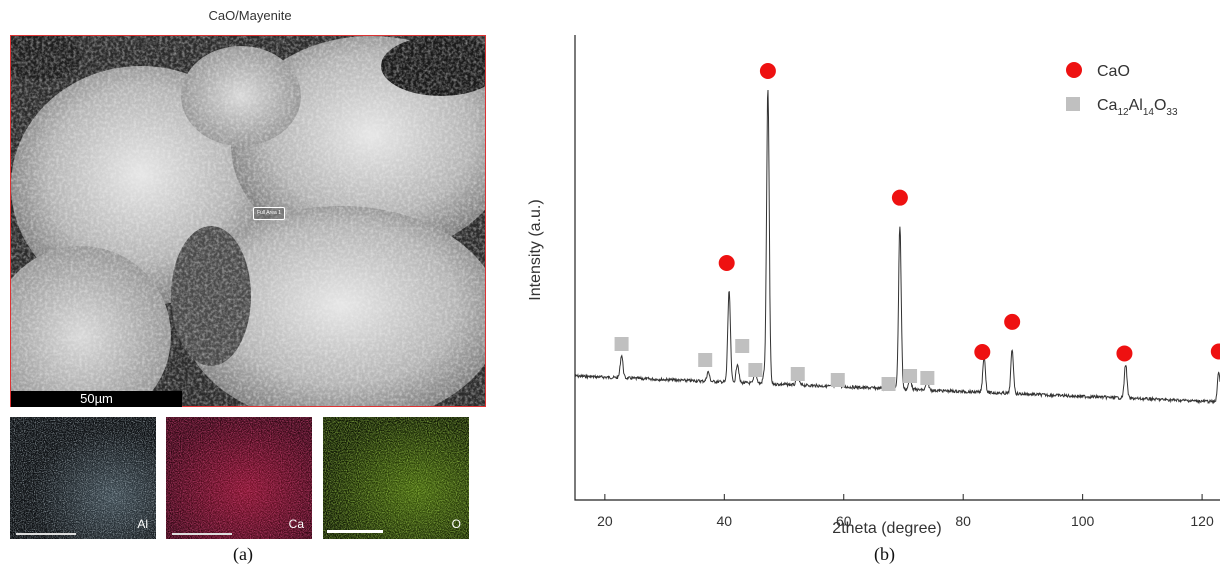 The image size is (1220, 569). Describe the element at coordinates (1073, 104) in the screenshot. I see `legend-mayenite-marker` at that location.